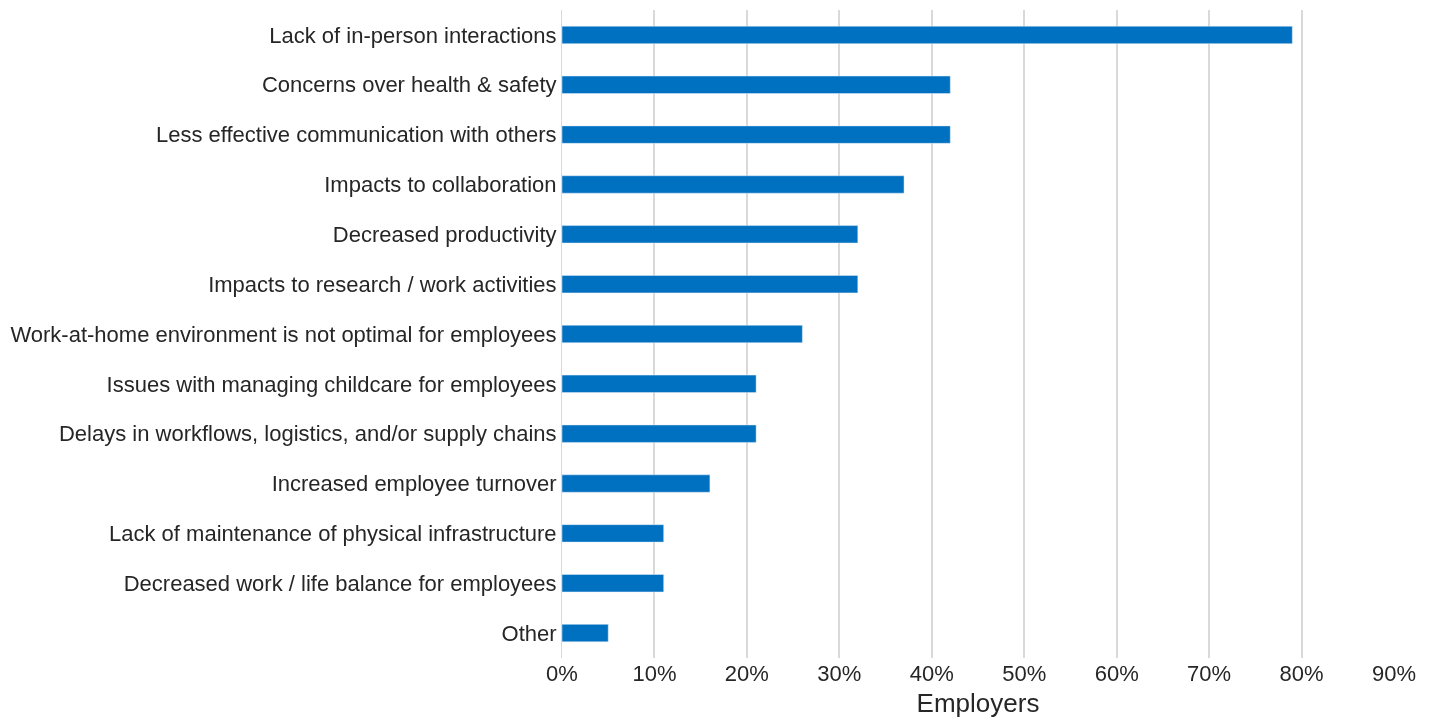  I want to click on x-axis-title: Employers, so click(978, 702).